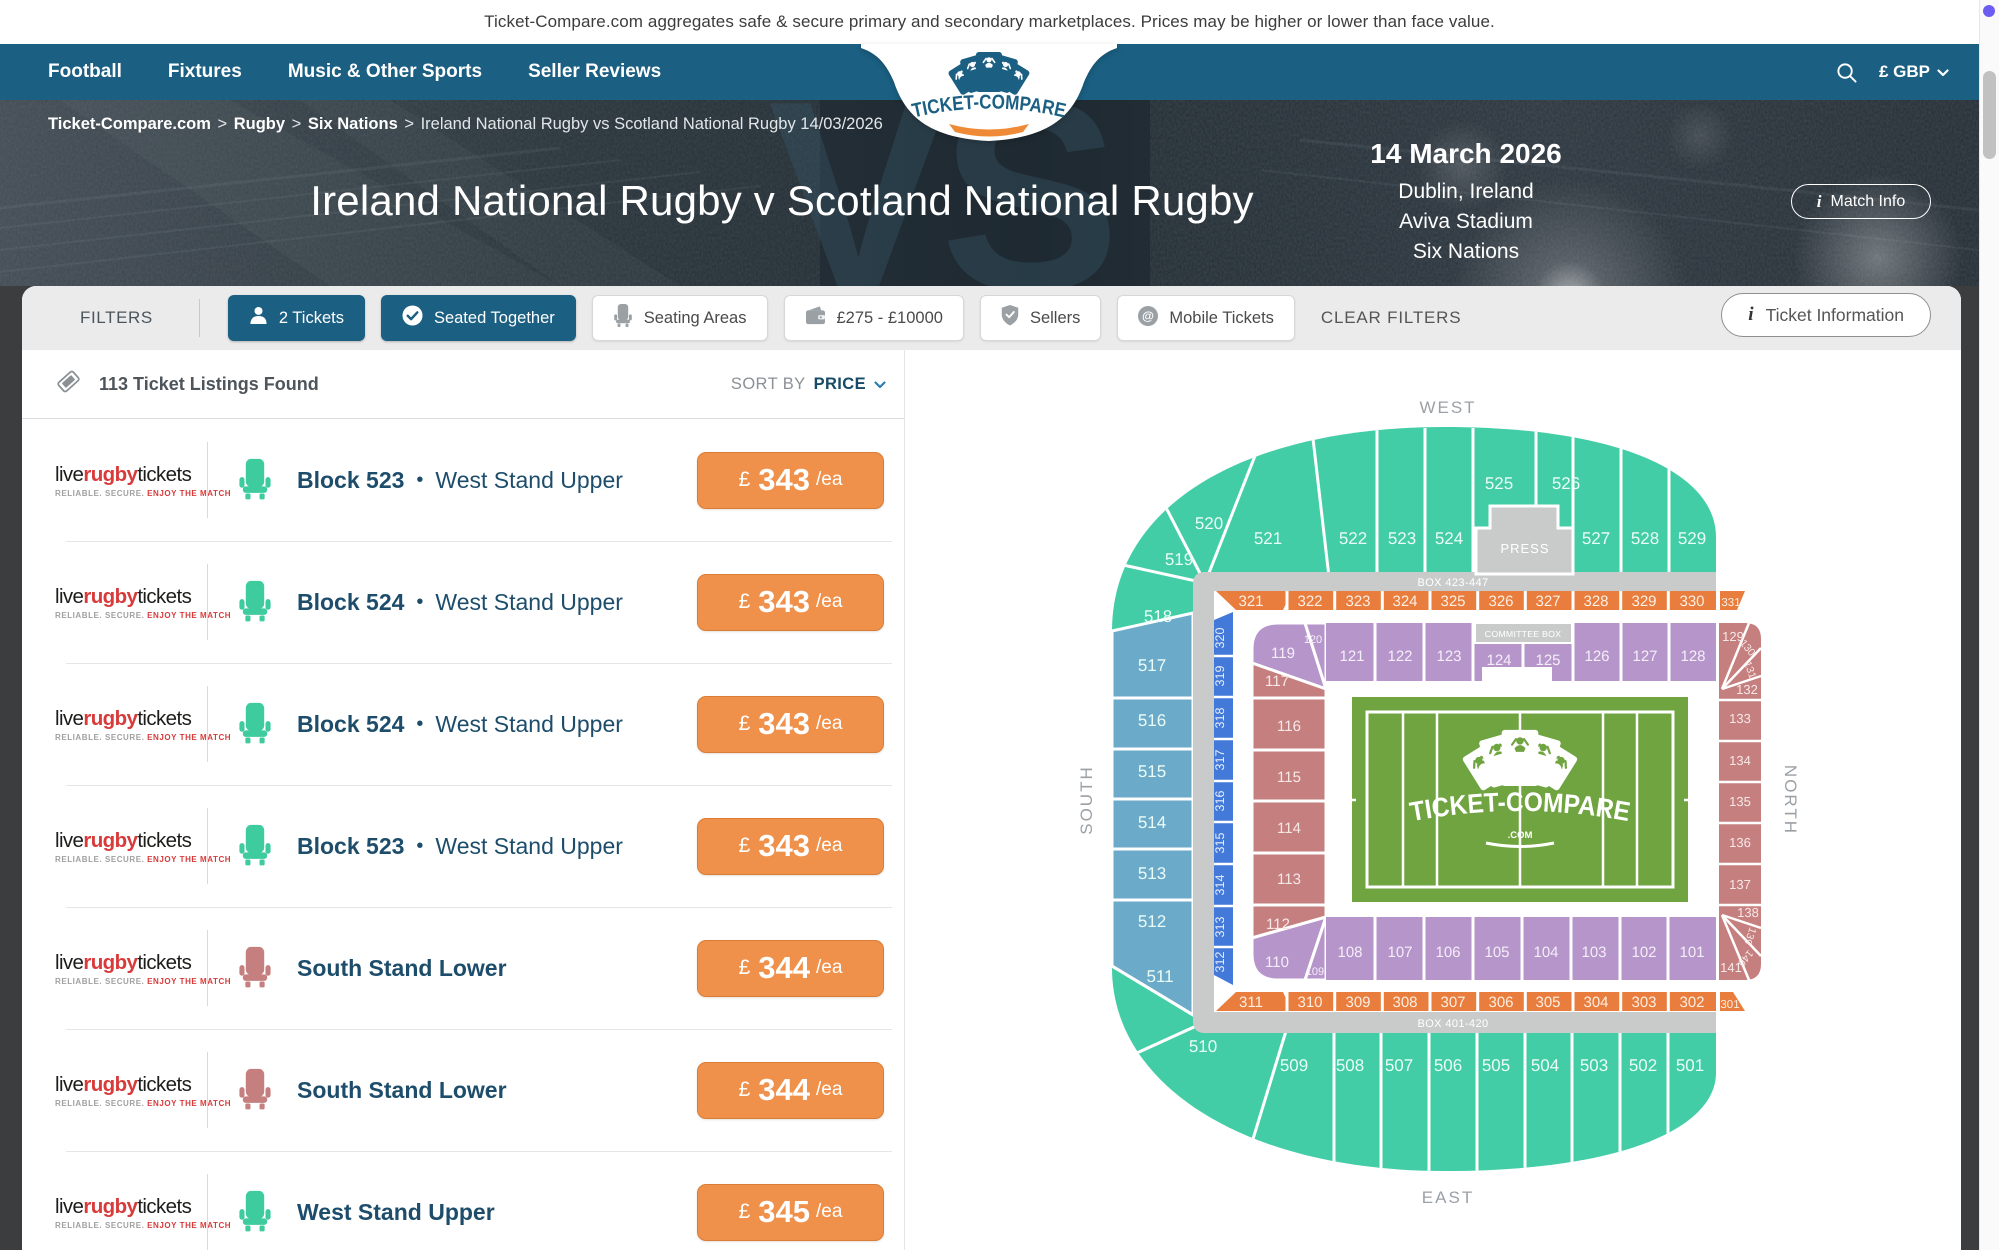 The height and width of the screenshot is (1250, 1999). I want to click on map-section-508: 508, so click(1350, 1065).